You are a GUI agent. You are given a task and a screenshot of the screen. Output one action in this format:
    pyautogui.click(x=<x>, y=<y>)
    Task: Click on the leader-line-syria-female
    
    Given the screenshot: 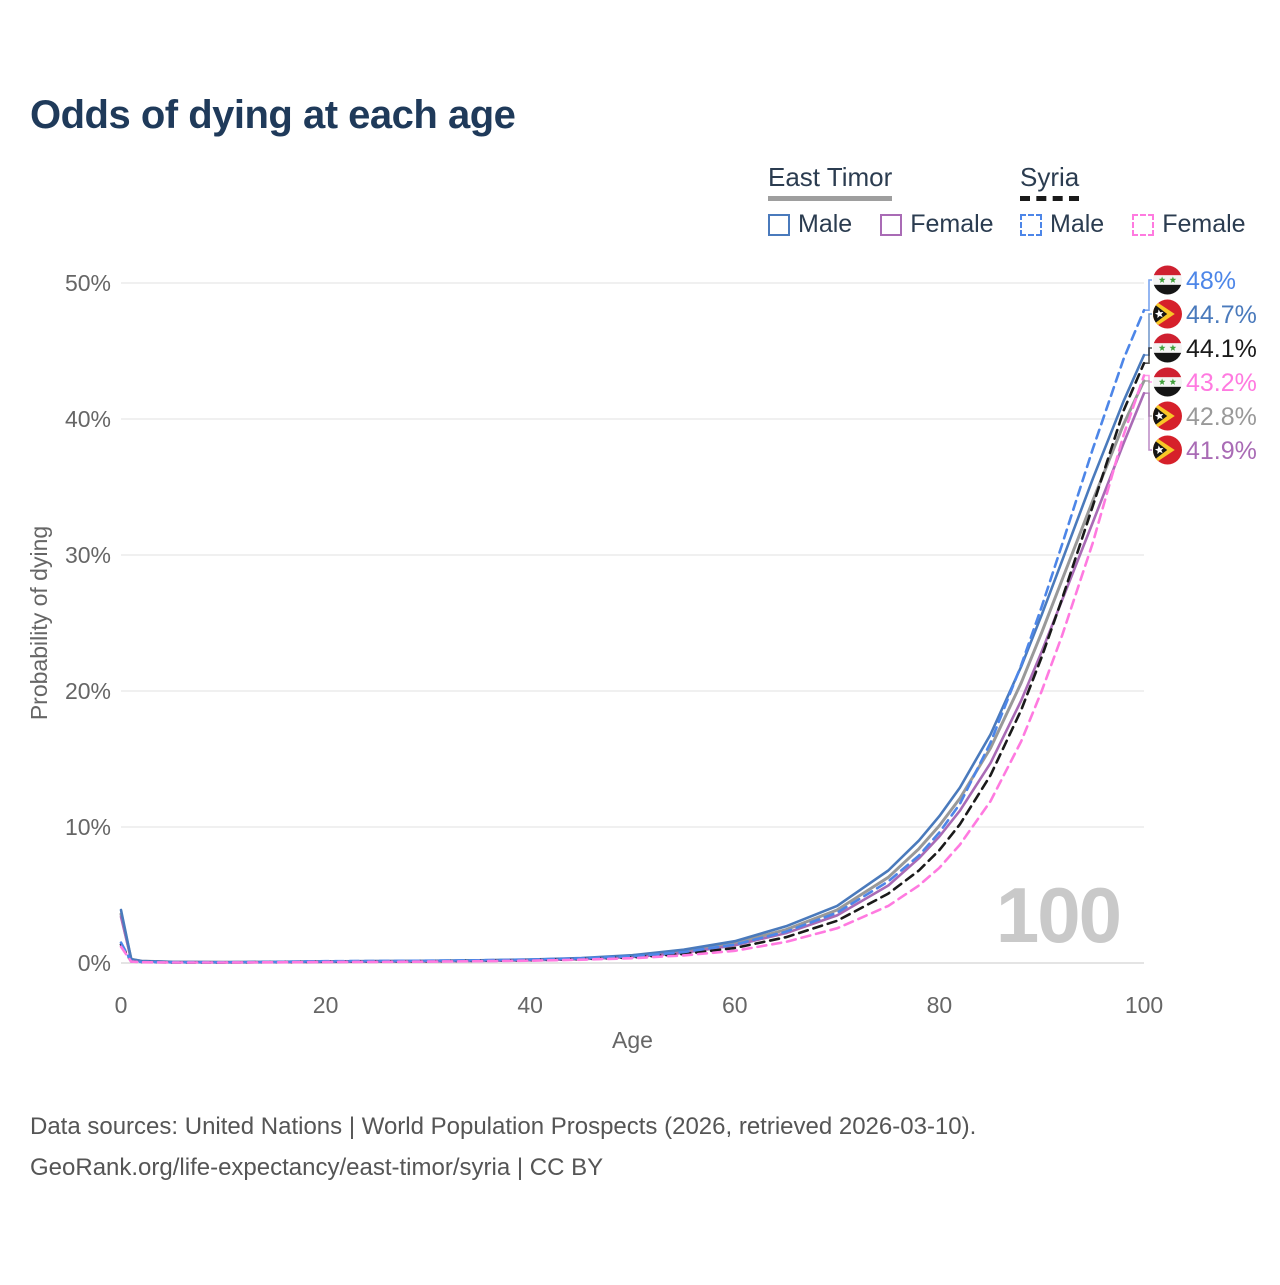 What is the action you would take?
    pyautogui.click(x=1148, y=378)
    